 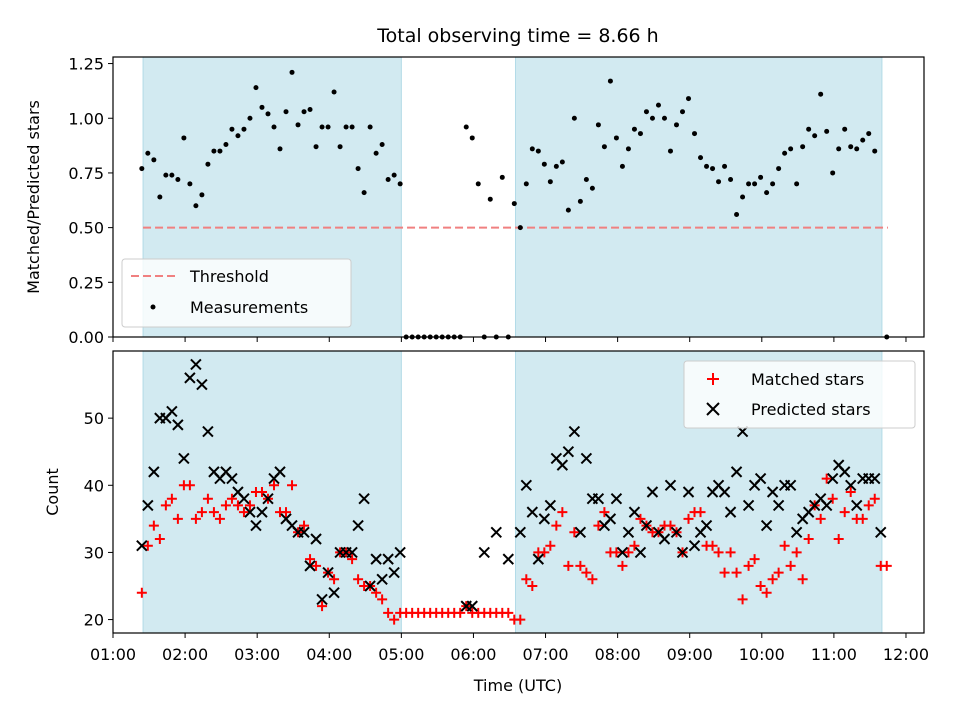 I want to click on y-tick-label: 0.25, so click(x=86, y=282).